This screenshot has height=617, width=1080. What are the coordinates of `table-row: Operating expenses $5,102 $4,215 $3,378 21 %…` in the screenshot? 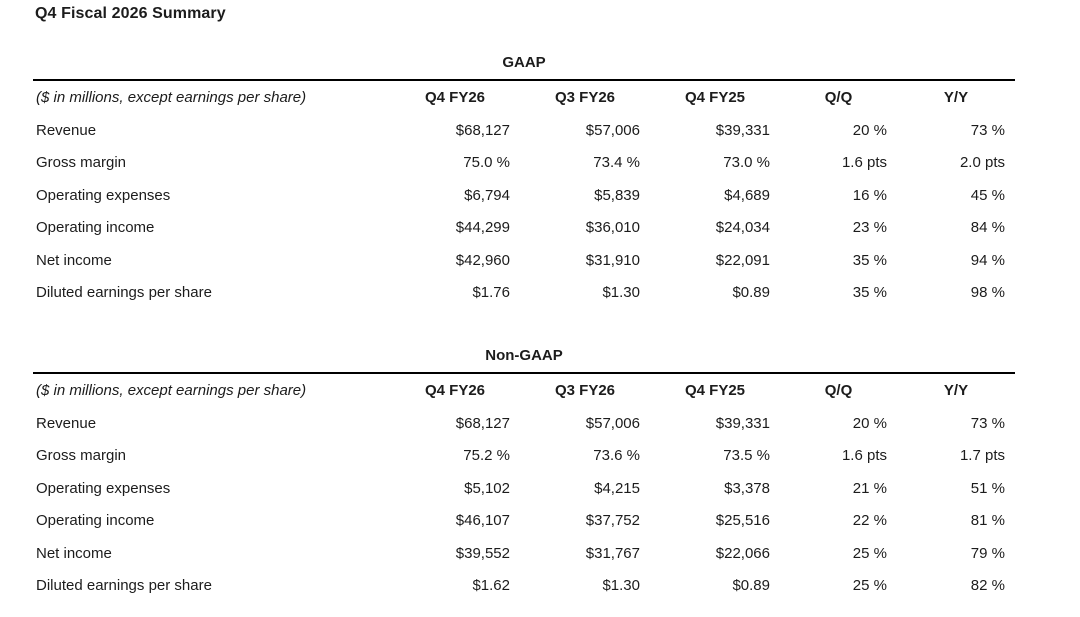 It's located at (524, 488).